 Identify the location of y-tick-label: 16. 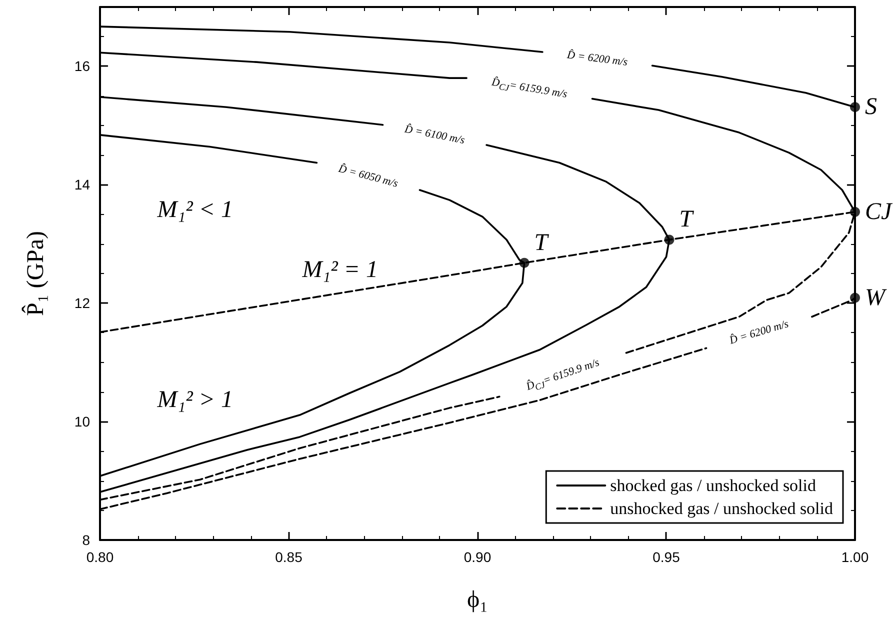
(82, 66).